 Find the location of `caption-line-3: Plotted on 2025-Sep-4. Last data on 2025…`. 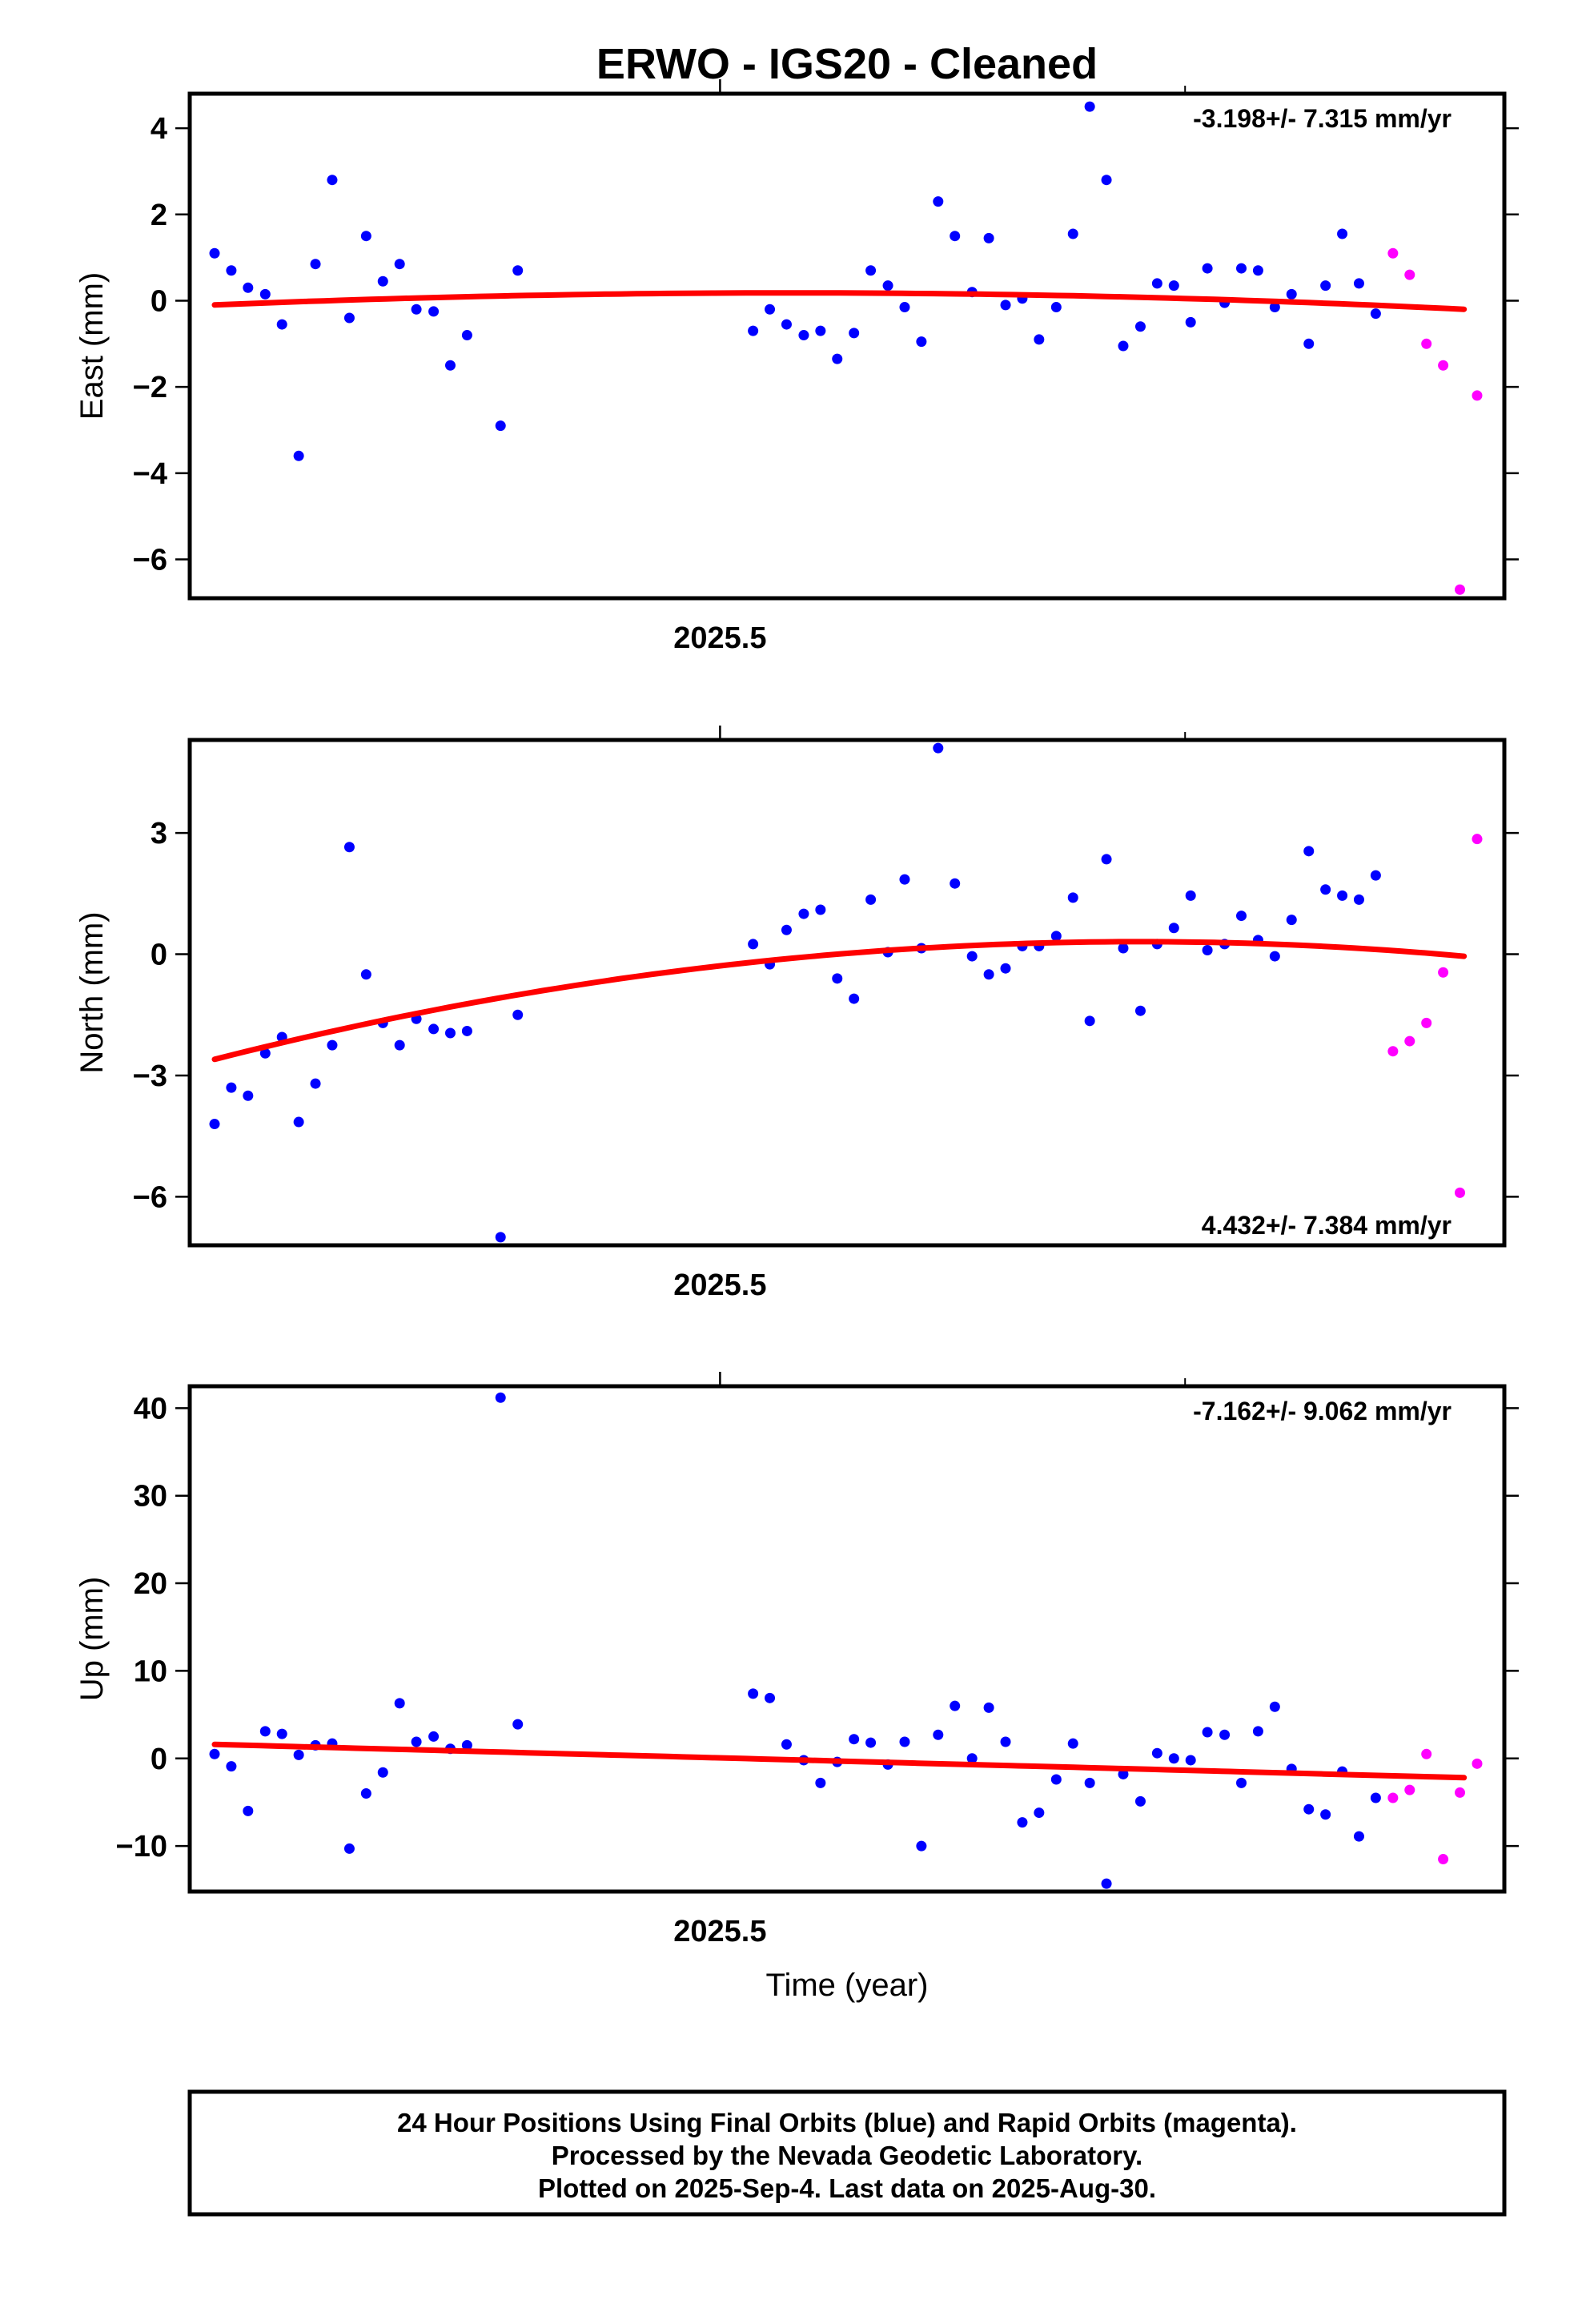

caption-line-3: Plotted on 2025-Sep-4. Last data on 2025… is located at coordinates (847, 2188).